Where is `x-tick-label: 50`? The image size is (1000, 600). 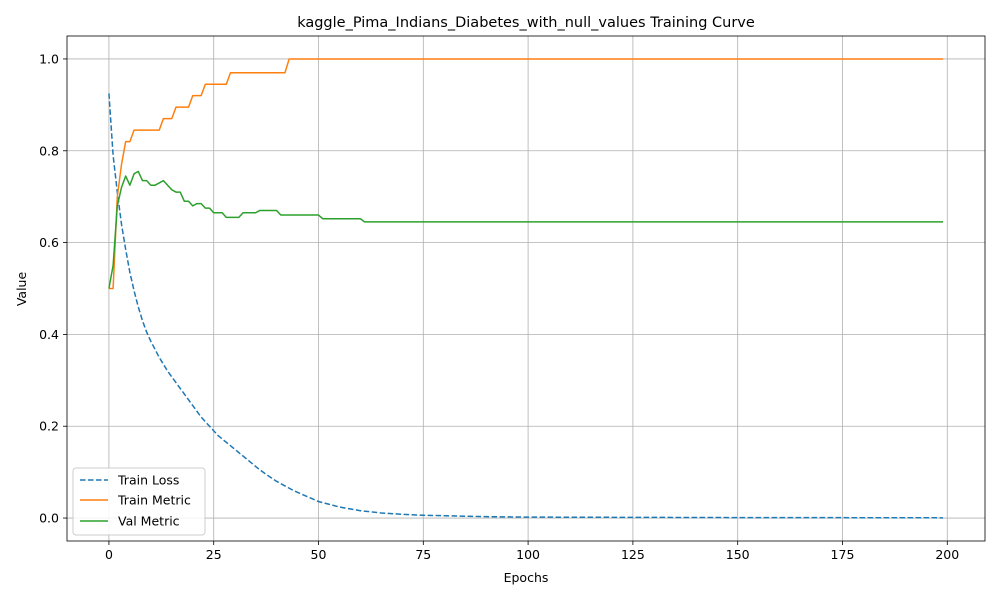
x-tick-label: 50 is located at coordinates (319, 554).